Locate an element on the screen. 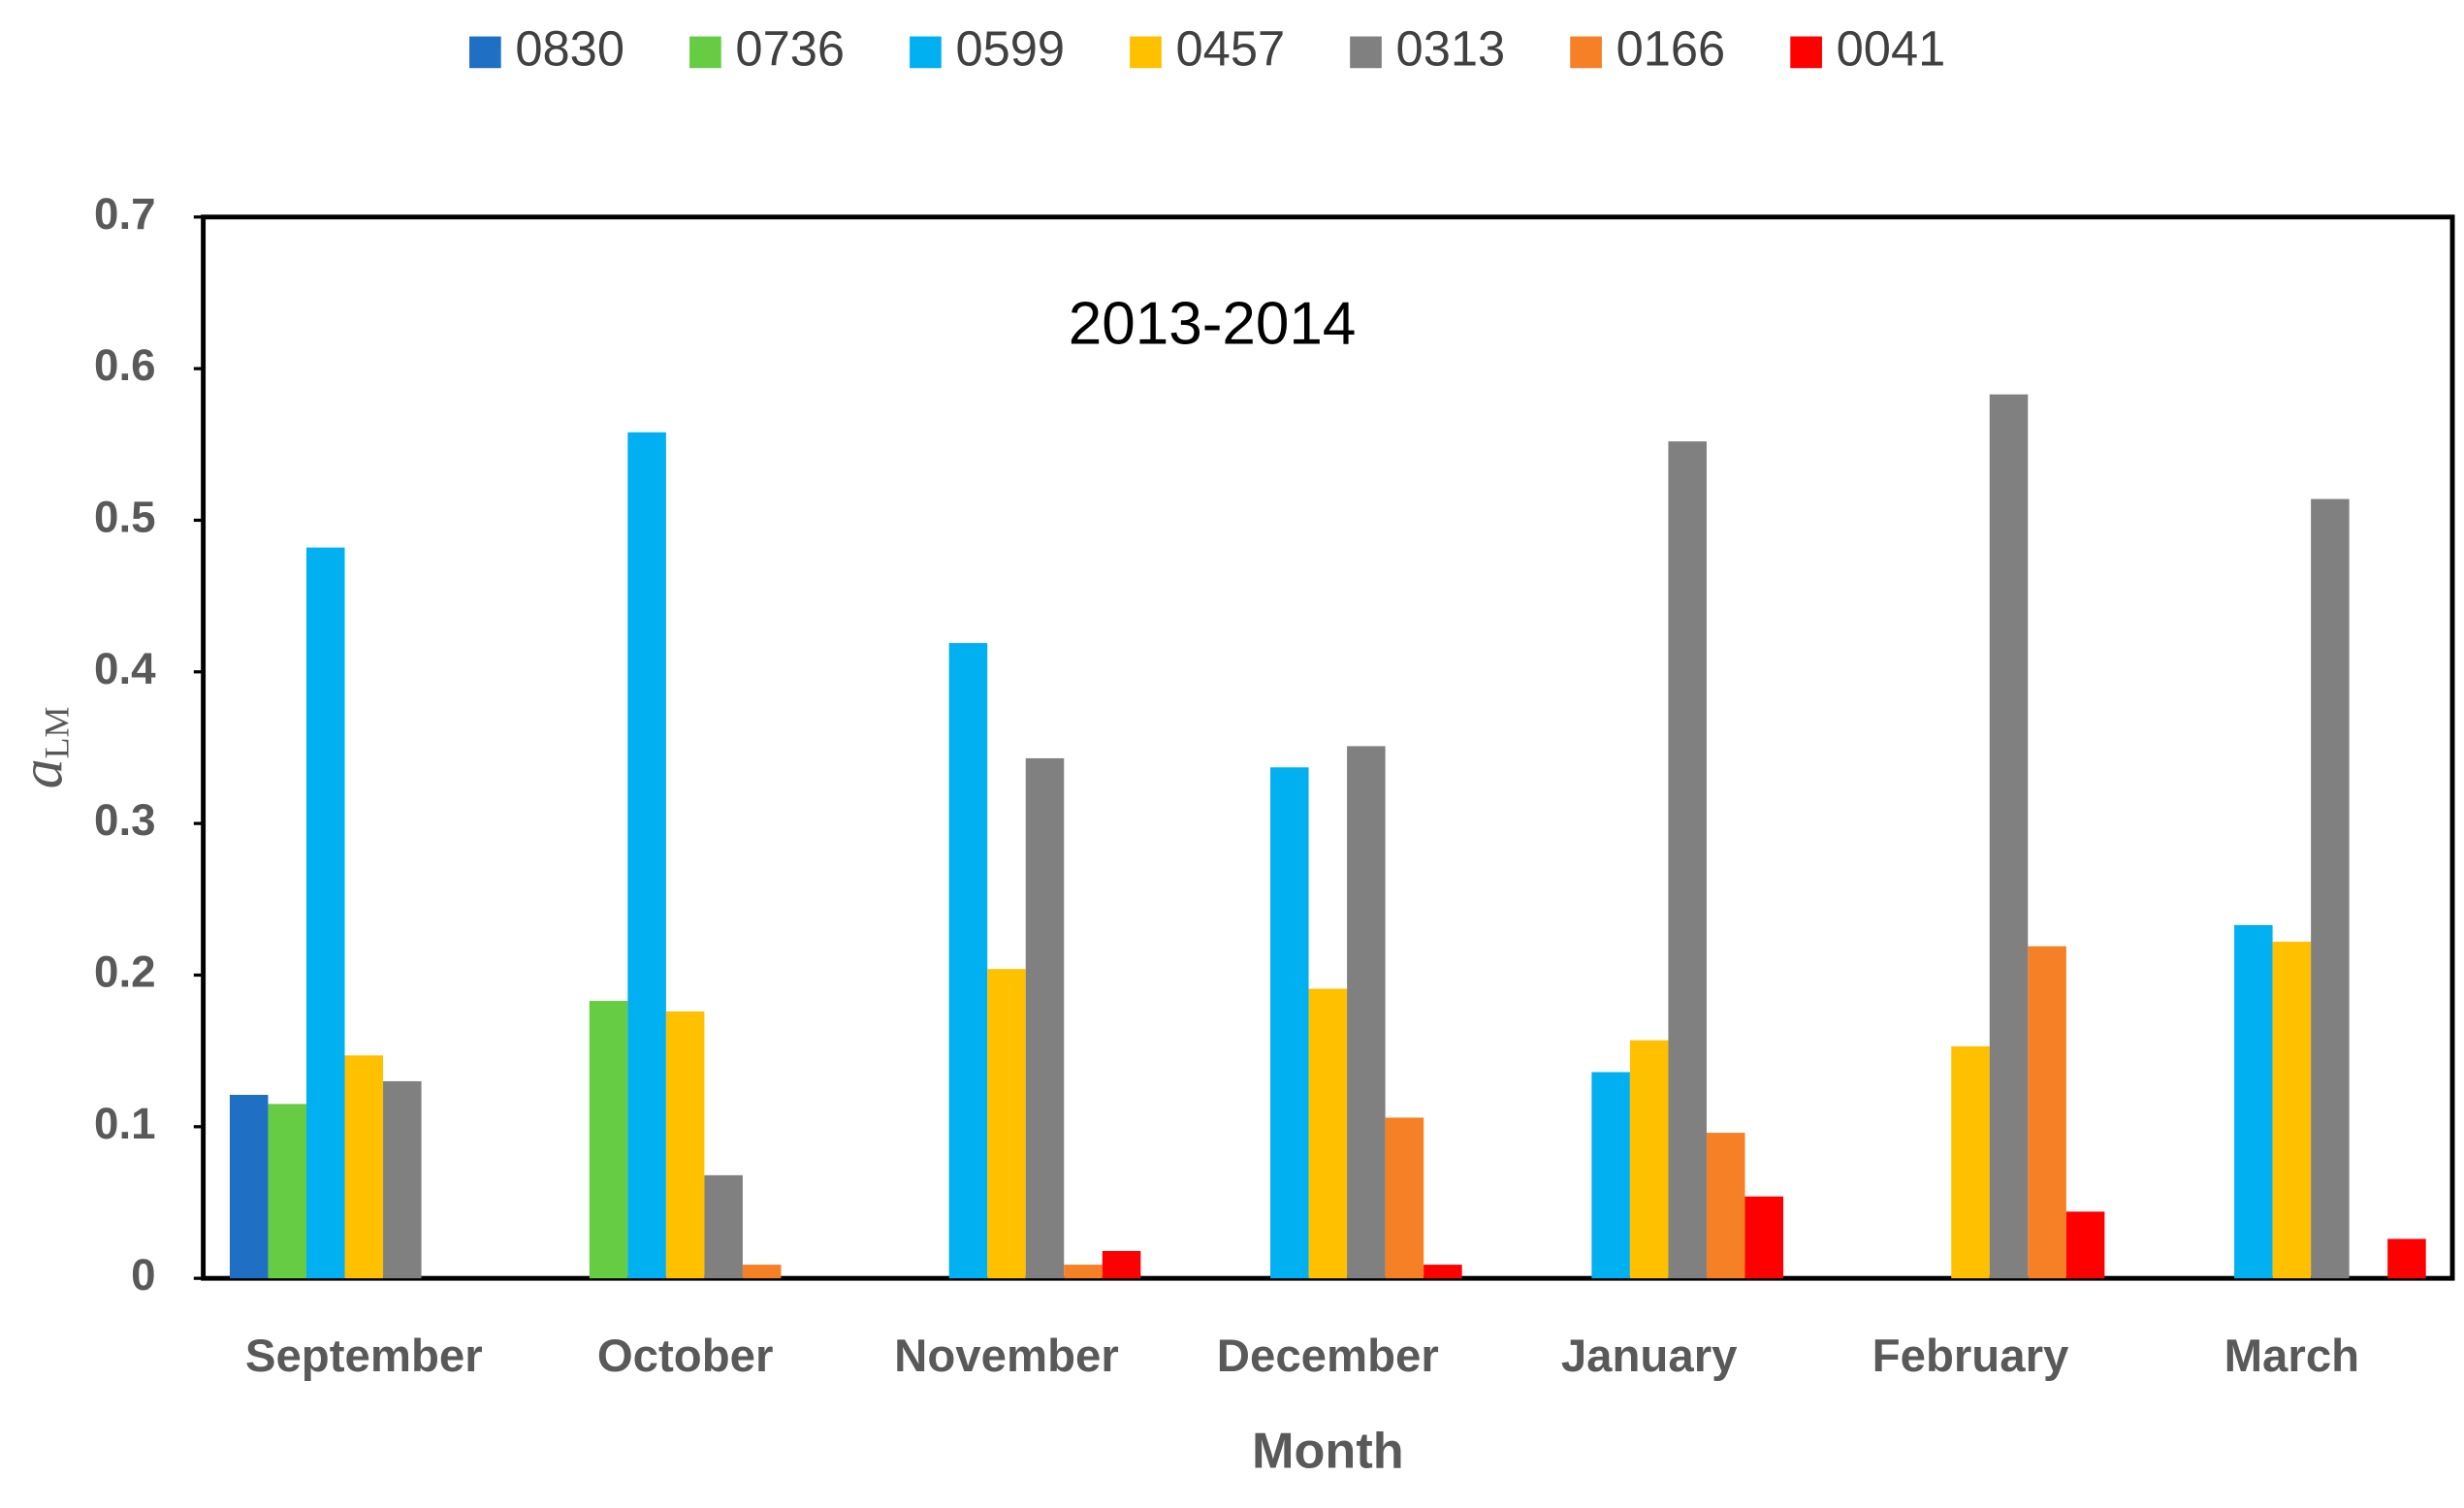  y-tick-label: 0 is located at coordinates (143, 1274).